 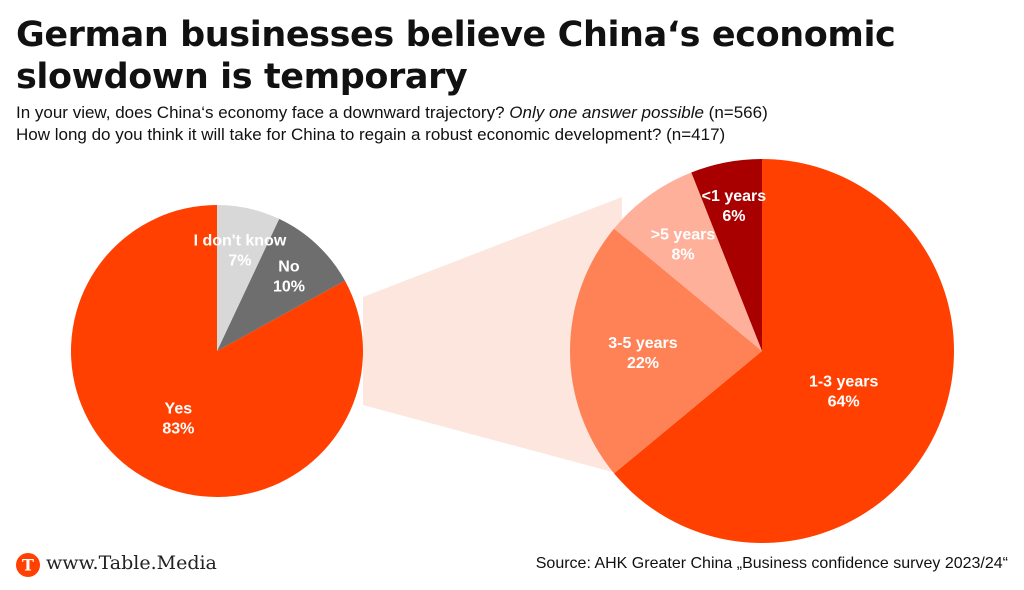 I want to click on pie-1-slice-no, so click(x=281, y=284).